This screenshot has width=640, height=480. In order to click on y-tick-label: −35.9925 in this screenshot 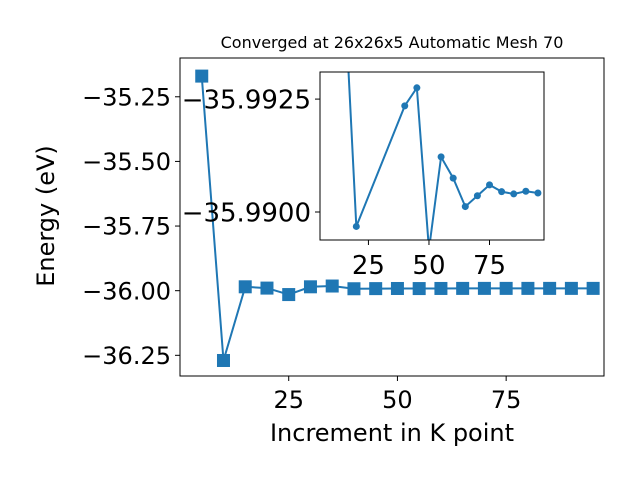, I will do `click(246, 100)`.